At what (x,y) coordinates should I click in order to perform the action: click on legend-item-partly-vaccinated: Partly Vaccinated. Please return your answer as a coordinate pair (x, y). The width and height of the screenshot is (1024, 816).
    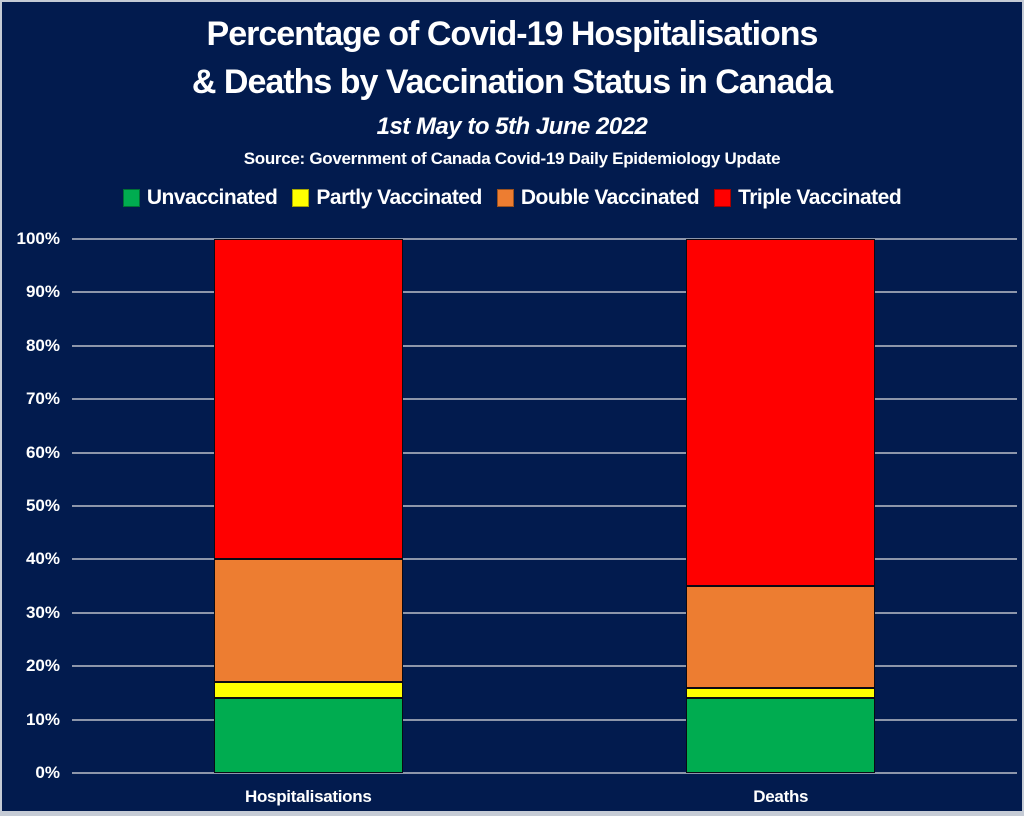
    Looking at the image, I should click on (387, 198).